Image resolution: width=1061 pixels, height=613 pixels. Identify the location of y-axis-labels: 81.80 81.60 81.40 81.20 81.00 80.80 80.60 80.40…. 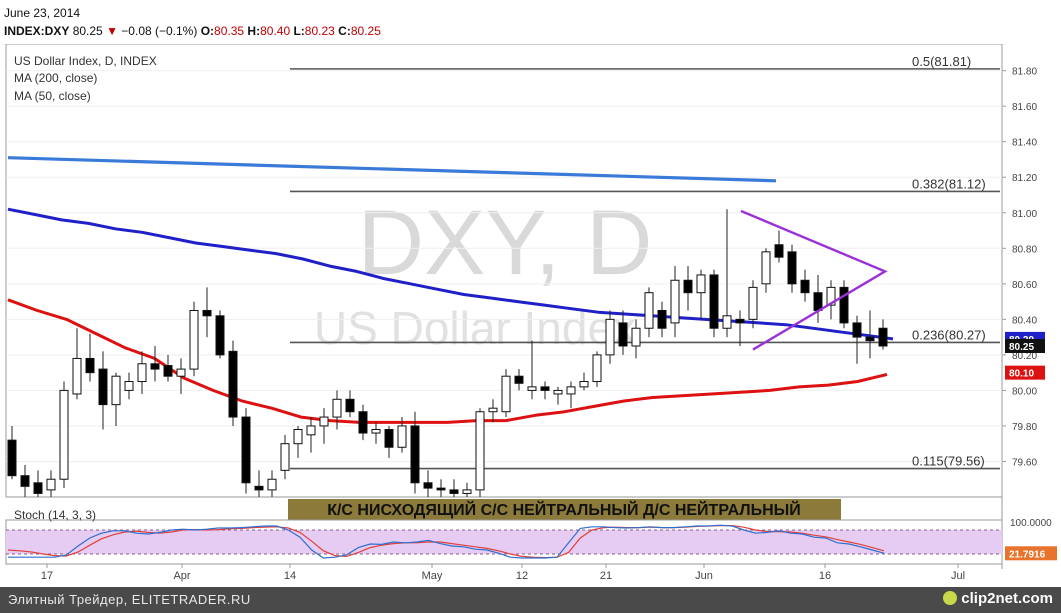
(1024, 268).